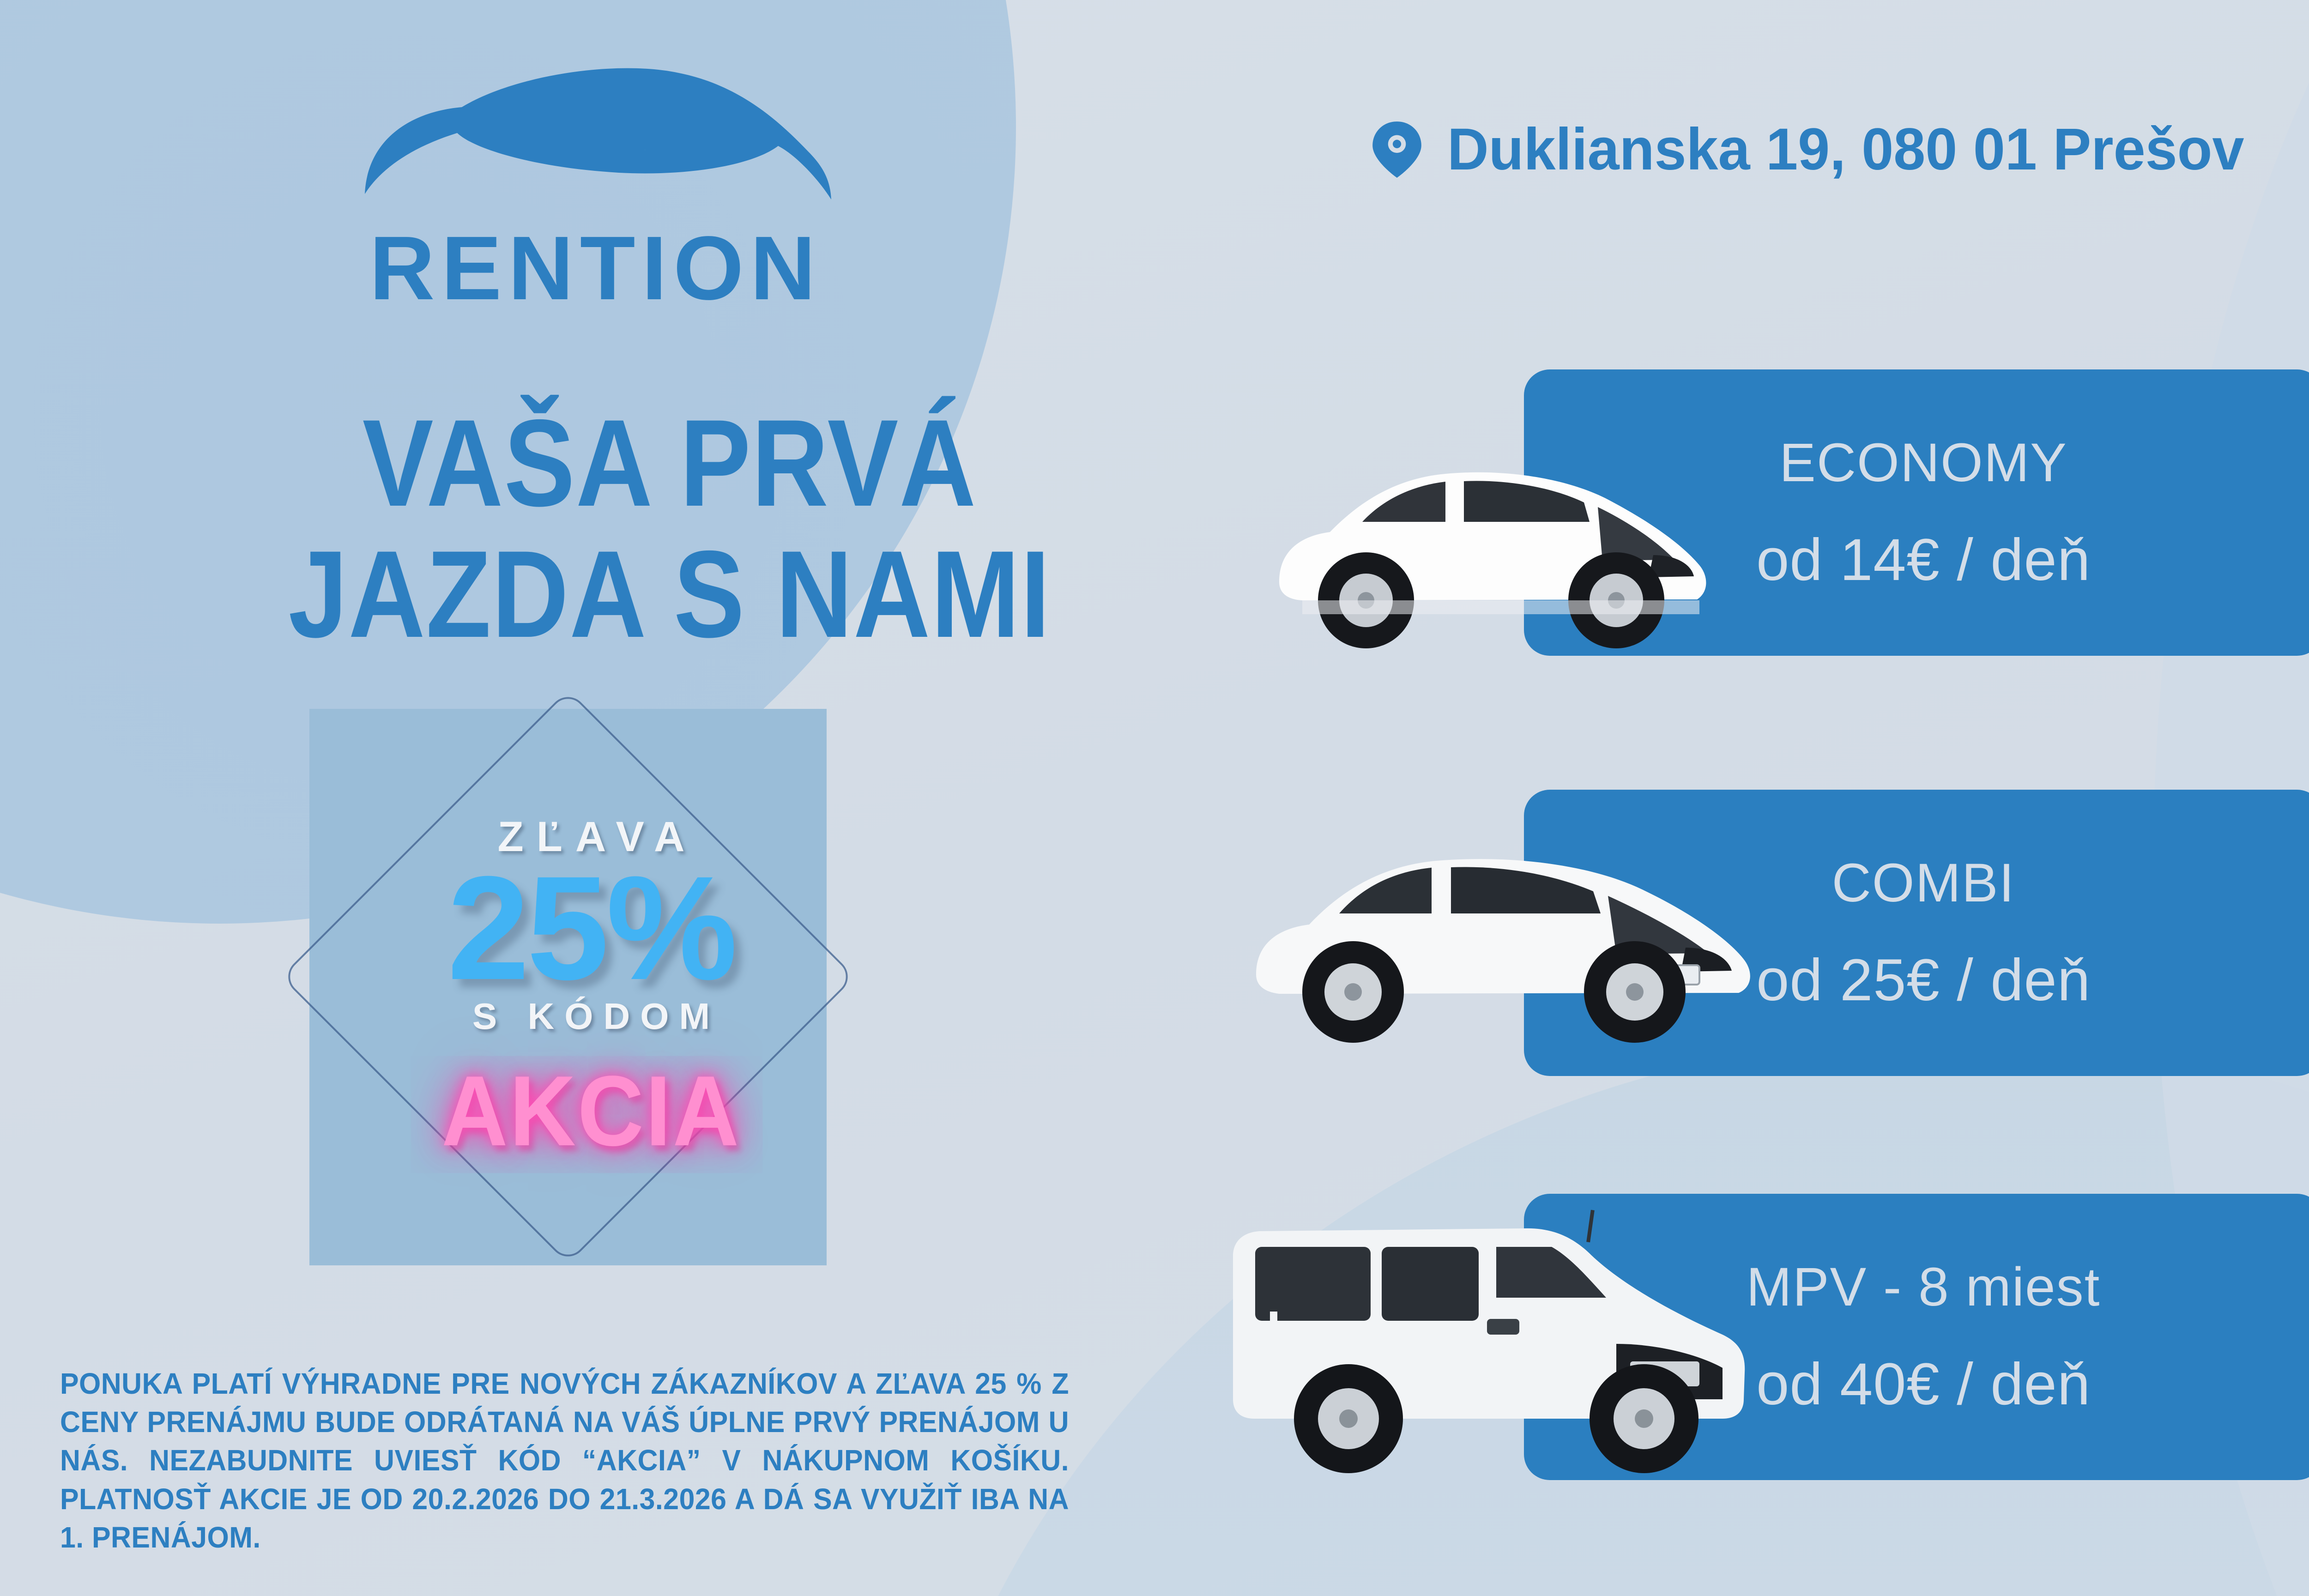 The width and height of the screenshot is (2309, 1596). I want to click on card-title: ECONOMY, so click(1923, 462).